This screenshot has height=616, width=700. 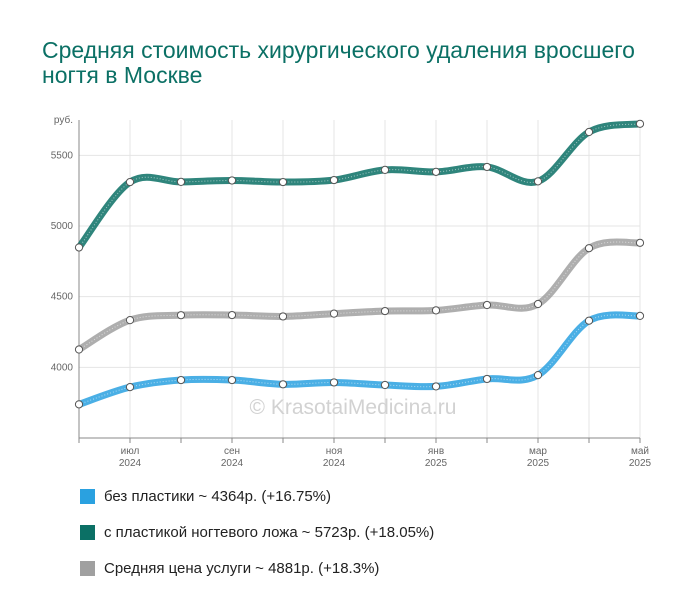 I want to click on y-tick-label: 5500, so click(x=62, y=155).